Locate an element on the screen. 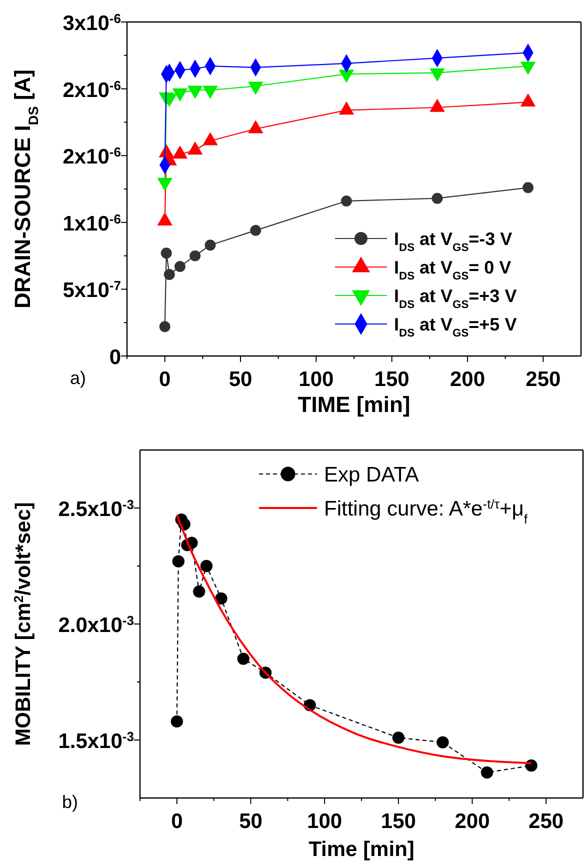 The height and width of the screenshot is (862, 584). x-axis-title: Time [min] is located at coordinates (361, 849).